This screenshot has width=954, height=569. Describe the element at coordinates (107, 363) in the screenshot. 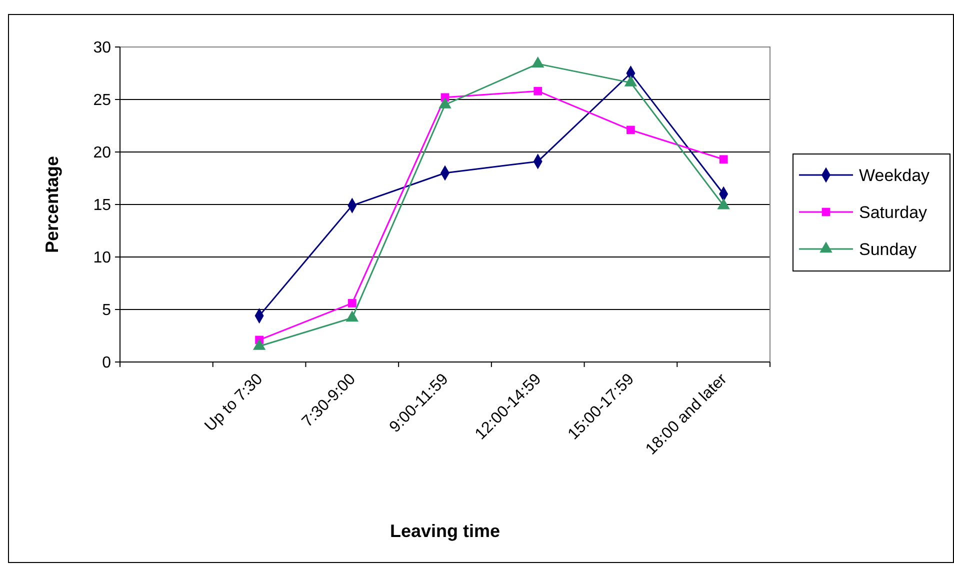

I see `y-tick-label: 0` at that location.